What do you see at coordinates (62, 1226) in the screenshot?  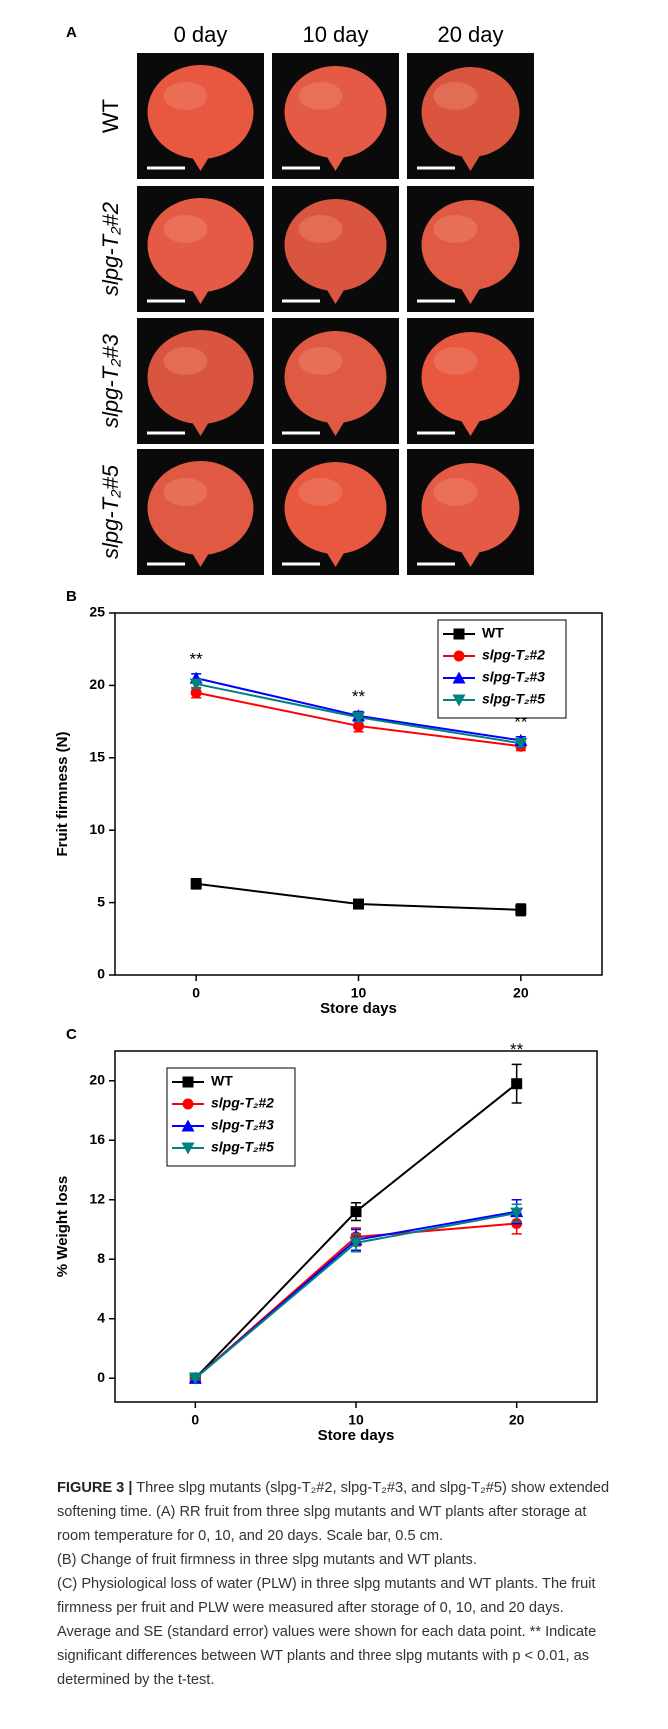 I see `y-axis-label: % Weight loss` at bounding box center [62, 1226].